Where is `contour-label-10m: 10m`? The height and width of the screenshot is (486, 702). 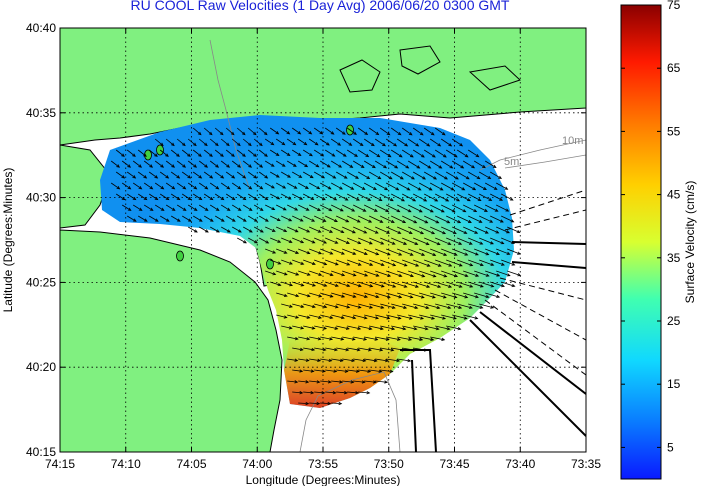
contour-label-10m: 10m is located at coordinates (572, 141).